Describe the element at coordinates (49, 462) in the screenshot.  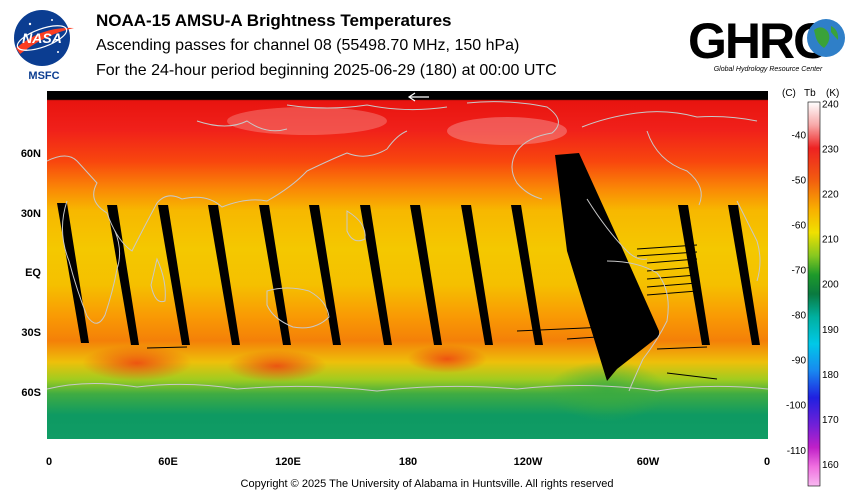
I see `lon-label-0: 0` at that location.